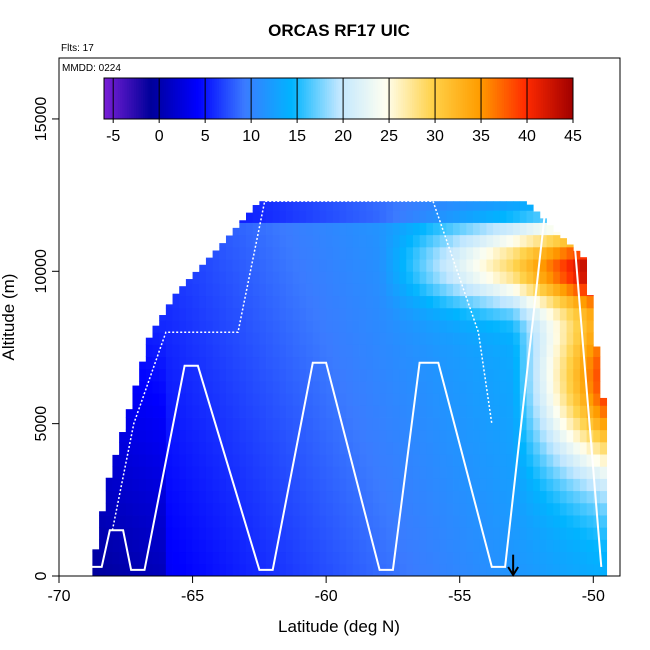 Image resolution: width=650 pixels, height=650 pixels. What do you see at coordinates (58, 596) in the screenshot?
I see `x-tick-label: -70` at bounding box center [58, 596].